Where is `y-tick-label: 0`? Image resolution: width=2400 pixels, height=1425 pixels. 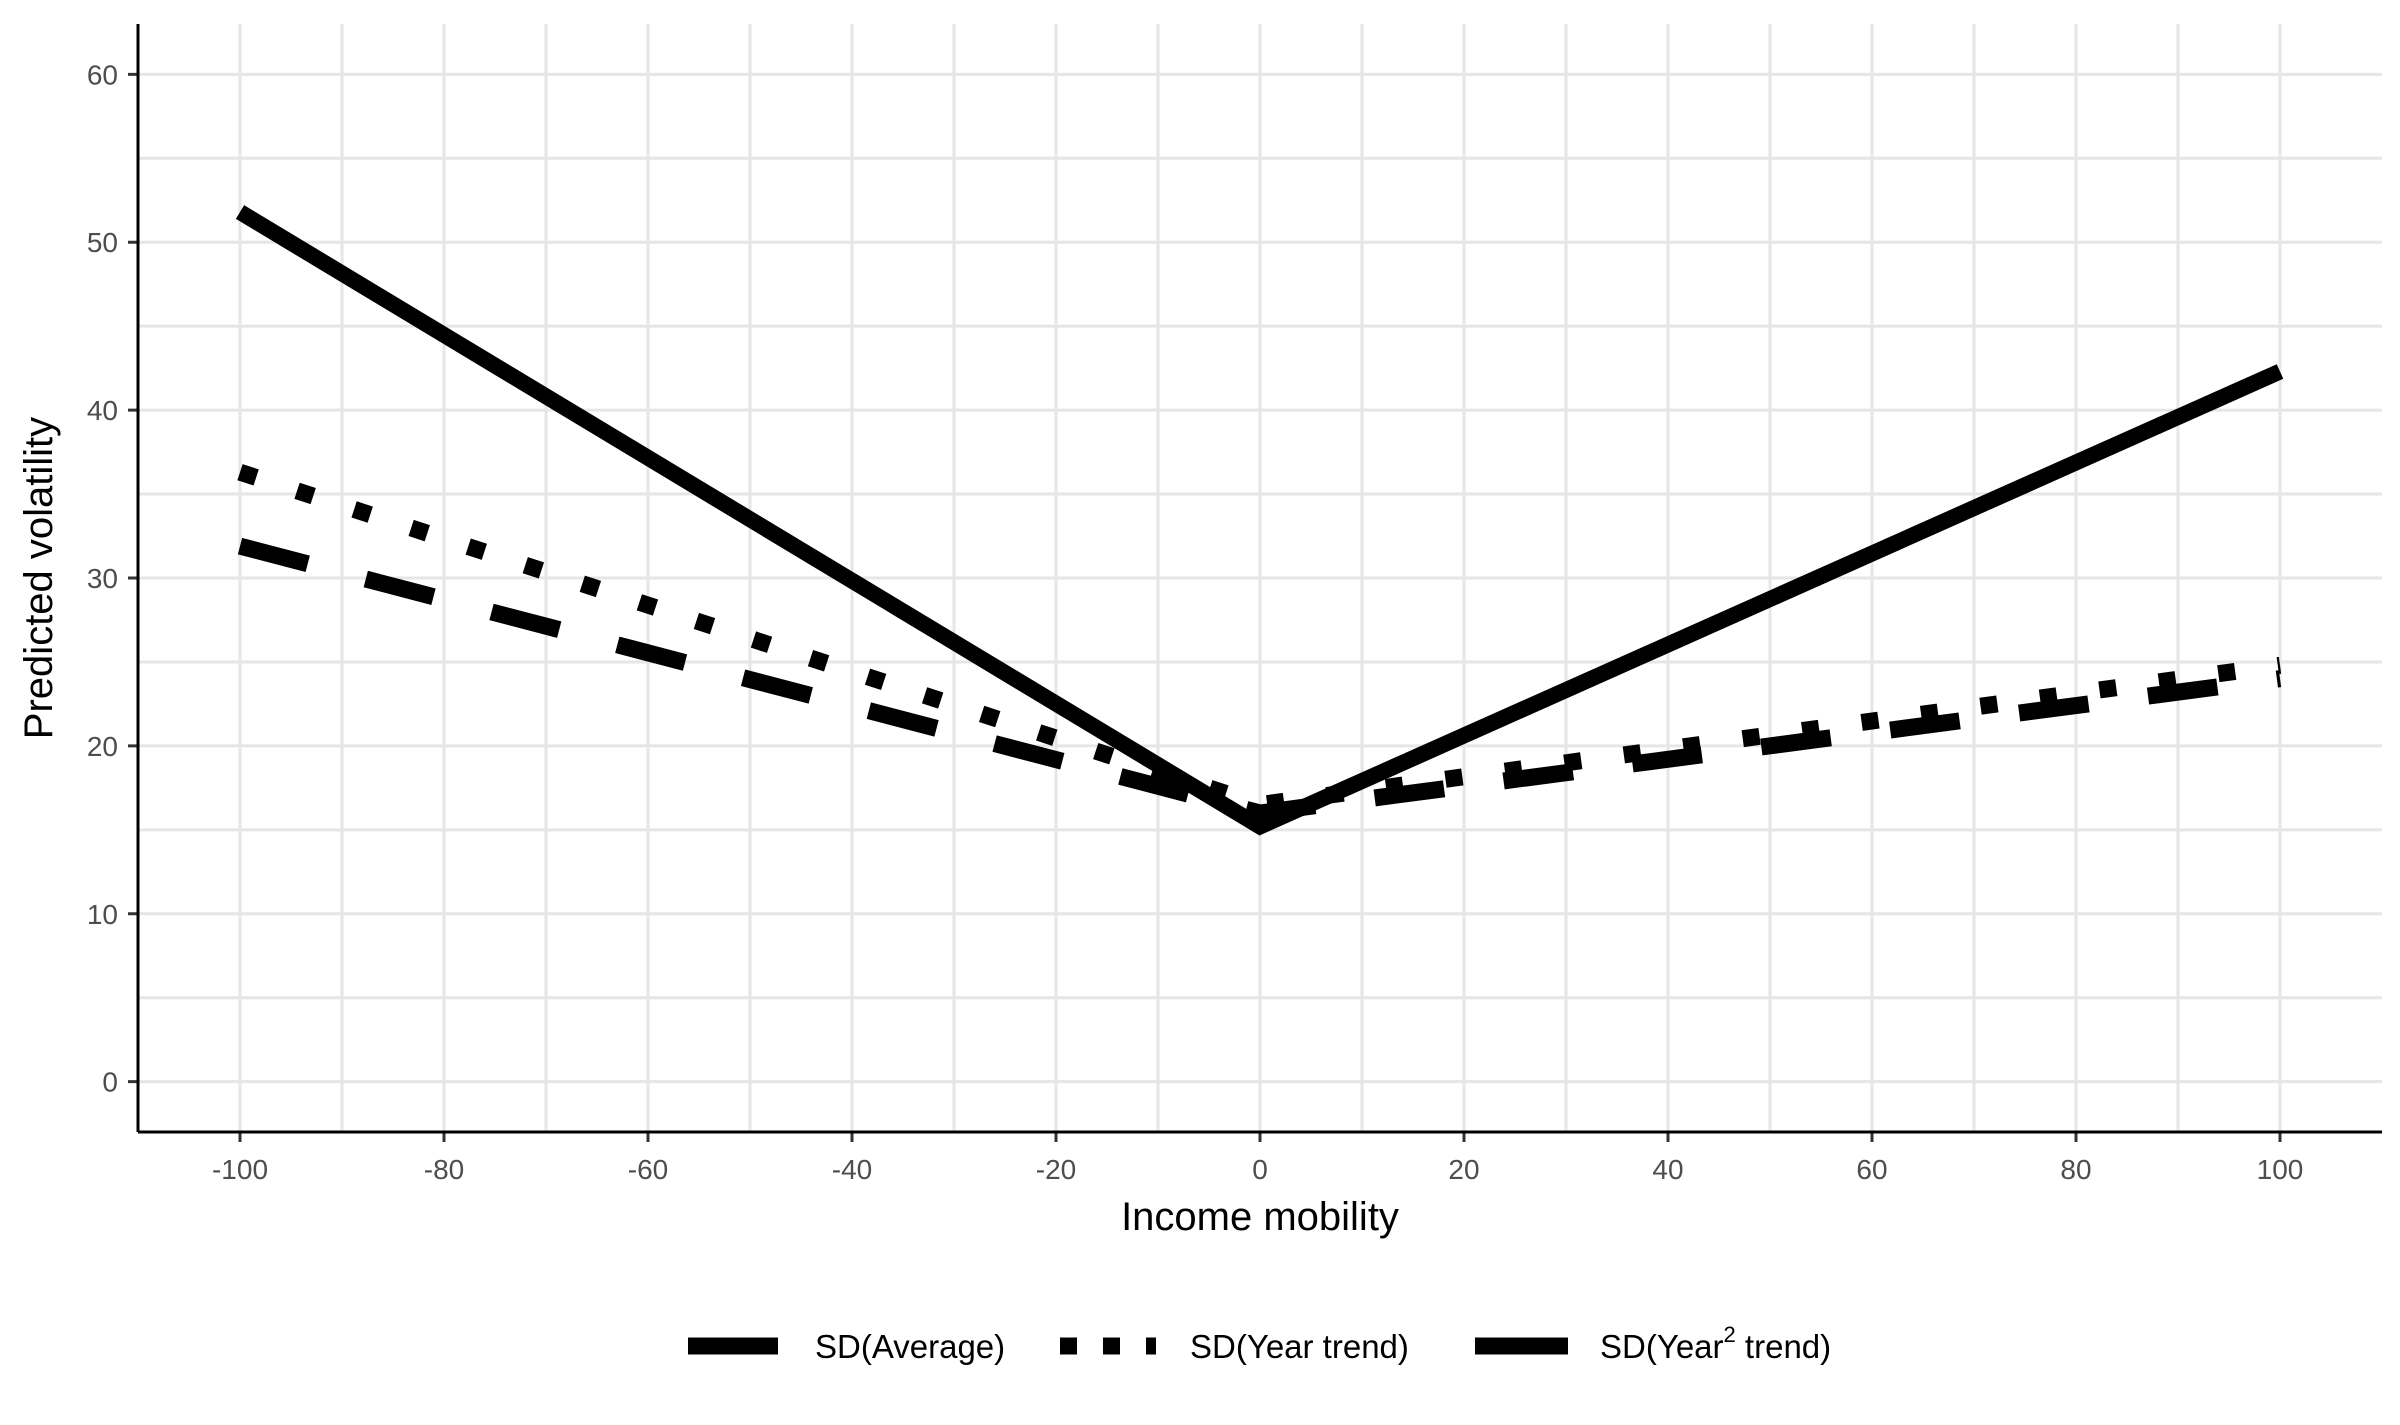
y-tick-label: 0 is located at coordinates (110, 1082).